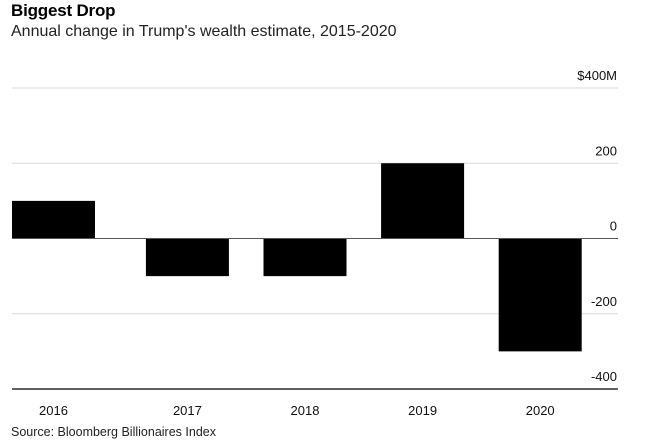 The image size is (646, 445). I want to click on y-tick-label: -200, so click(604, 301).